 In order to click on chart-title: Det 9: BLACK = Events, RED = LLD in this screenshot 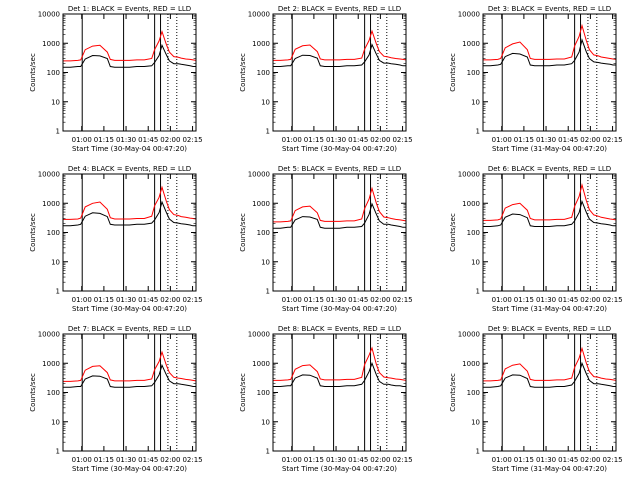, I will do `click(549, 329)`.